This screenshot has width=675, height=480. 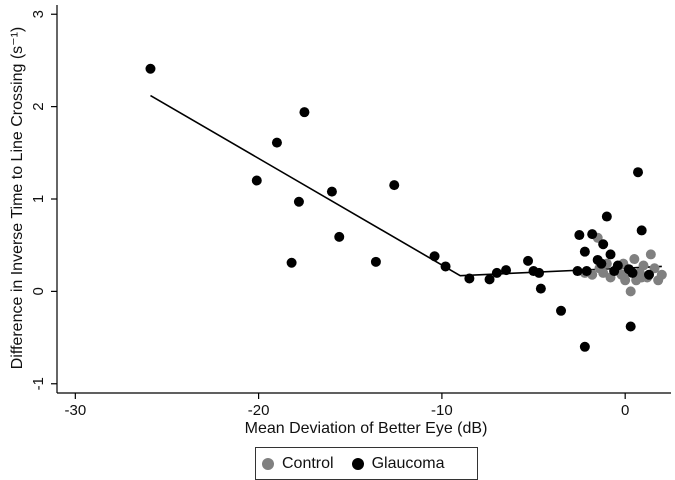 What do you see at coordinates (268, 463) in the screenshot?
I see `control-marker-icon` at bounding box center [268, 463].